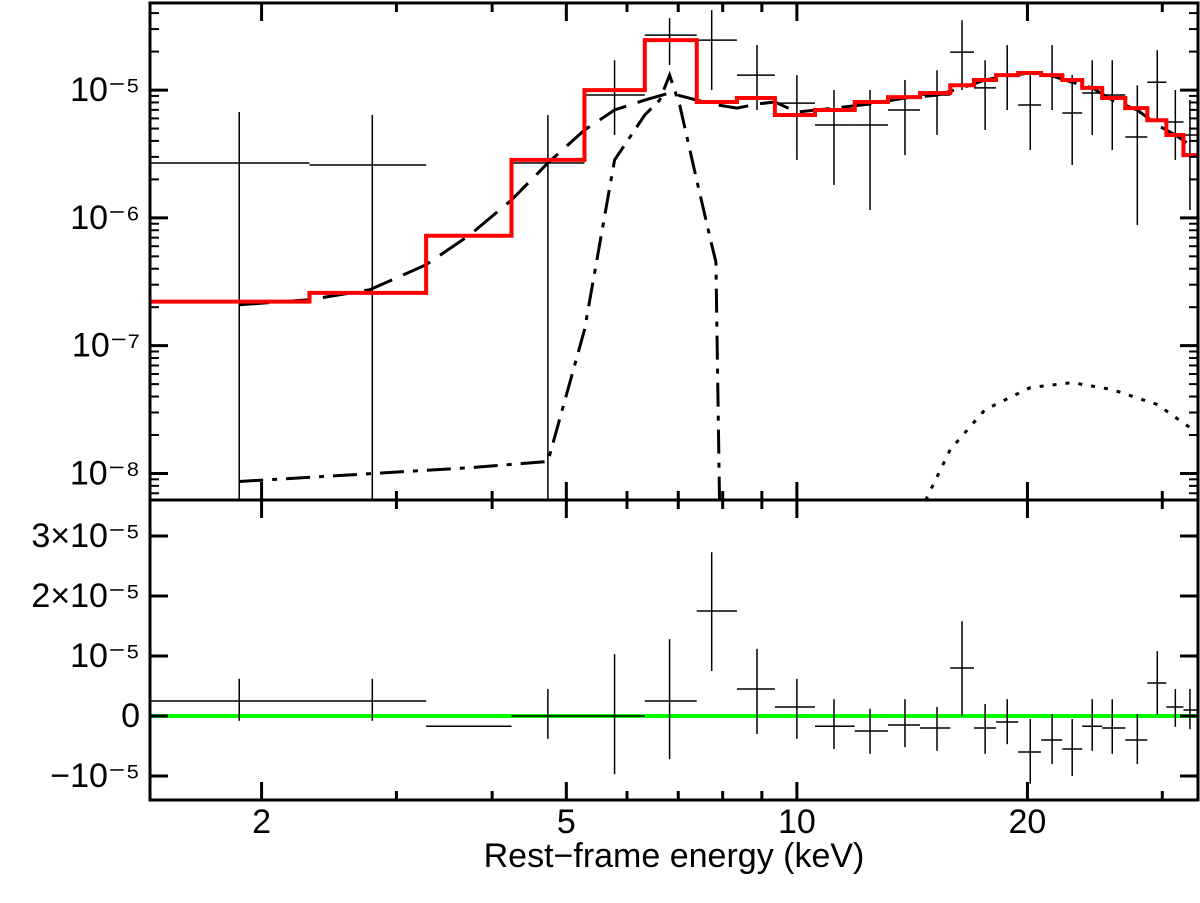 The height and width of the screenshot is (903, 1200). Describe the element at coordinates (797, 822) in the screenshot. I see `x-tick-label: 10` at that location.